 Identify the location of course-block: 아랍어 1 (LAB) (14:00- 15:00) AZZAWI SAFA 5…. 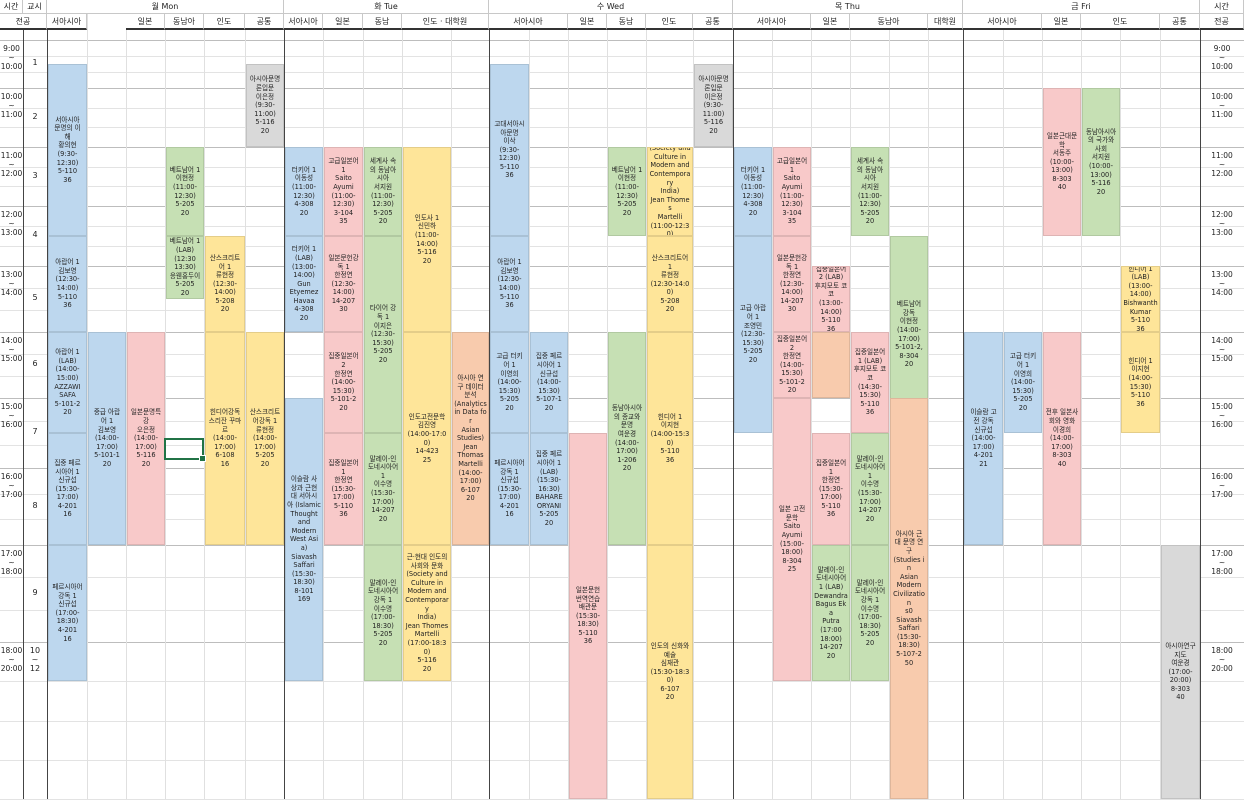
(67, 382).